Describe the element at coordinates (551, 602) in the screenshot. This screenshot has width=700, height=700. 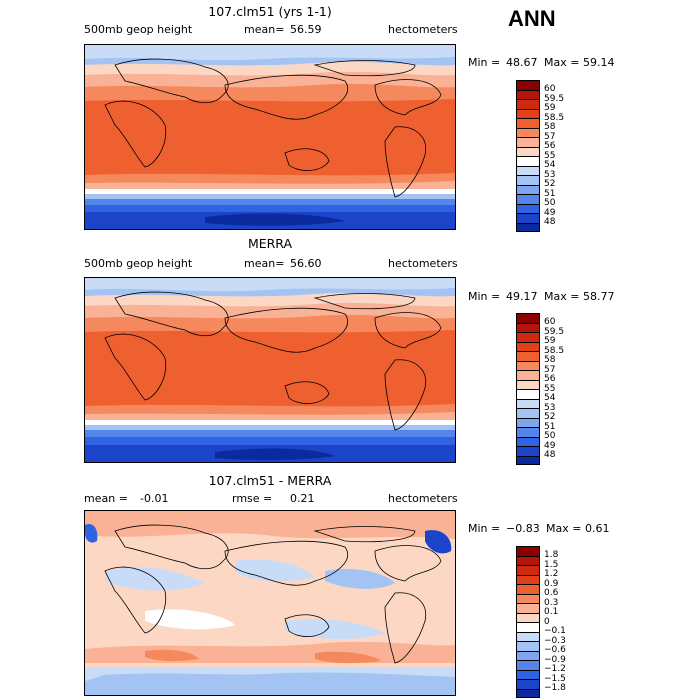
I see `colorbar-tick-label: 0.3` at that location.